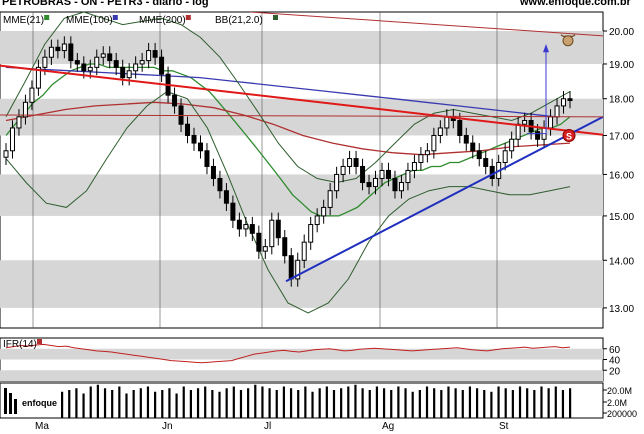 The width and height of the screenshot is (644, 434). I want to click on x-tick-label: Ag, so click(388, 426).